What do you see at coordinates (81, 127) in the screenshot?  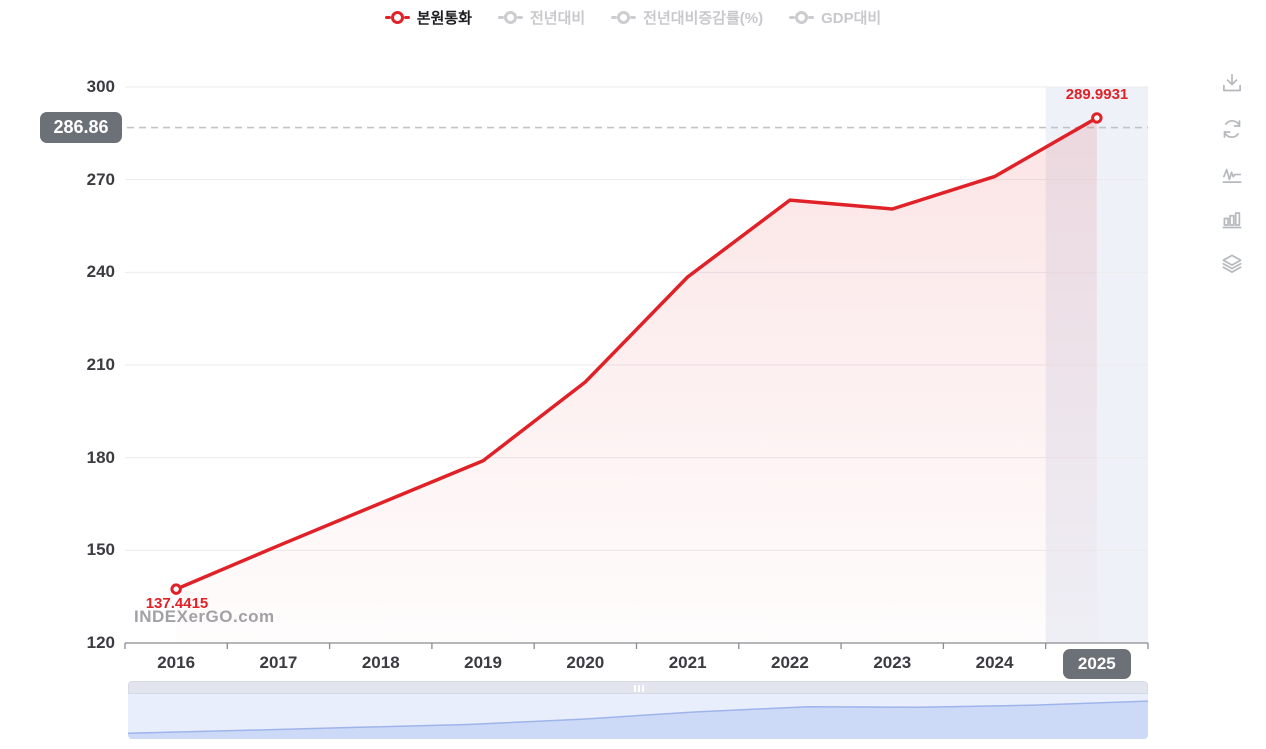 I see `reference-value-badge: 286.86` at bounding box center [81, 127].